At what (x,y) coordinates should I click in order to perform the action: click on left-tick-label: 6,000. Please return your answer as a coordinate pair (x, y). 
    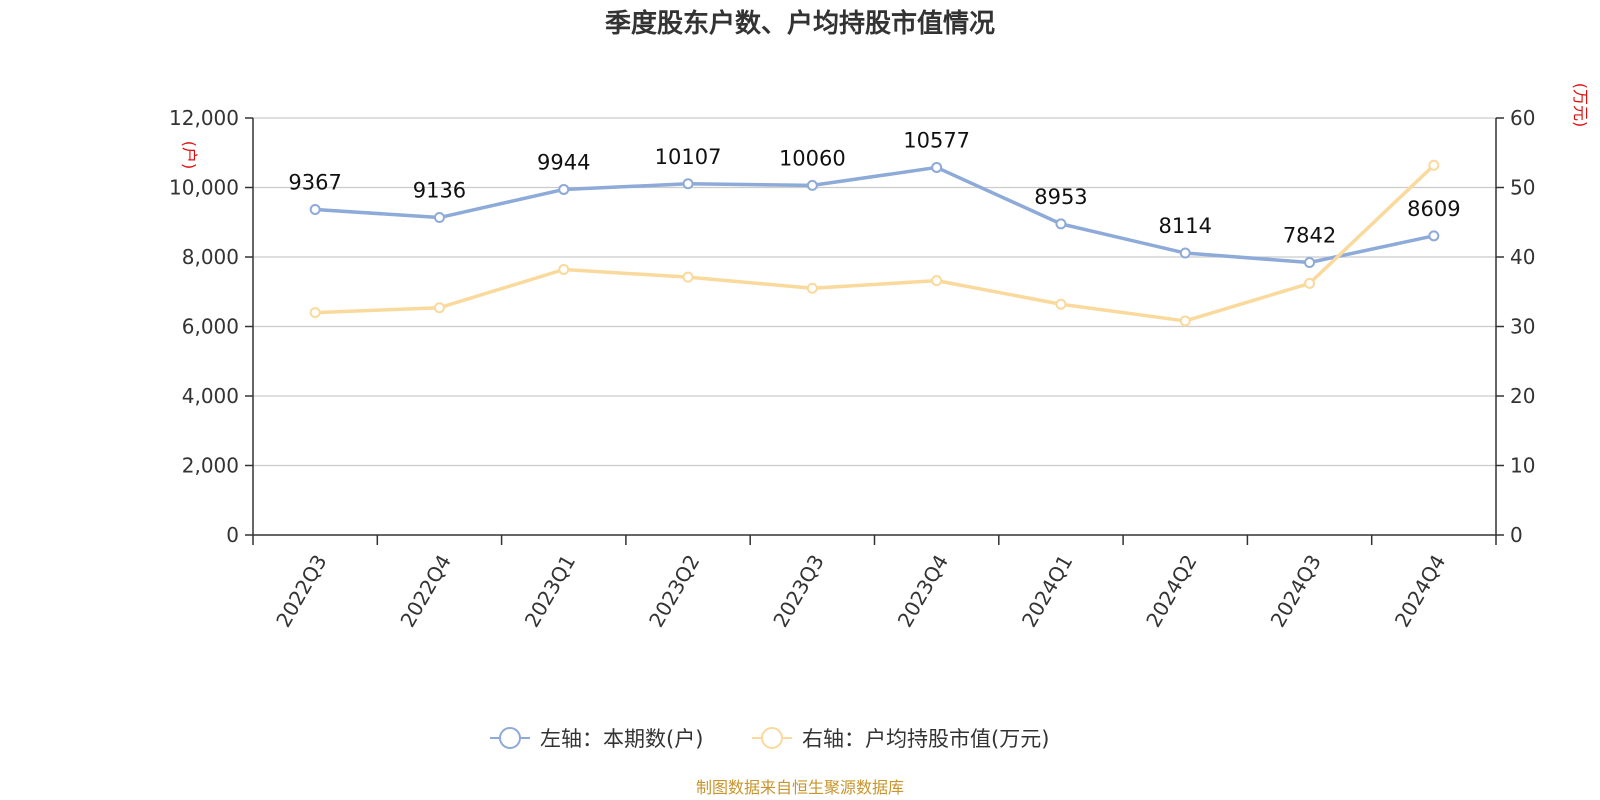
    Looking at the image, I should click on (210, 327).